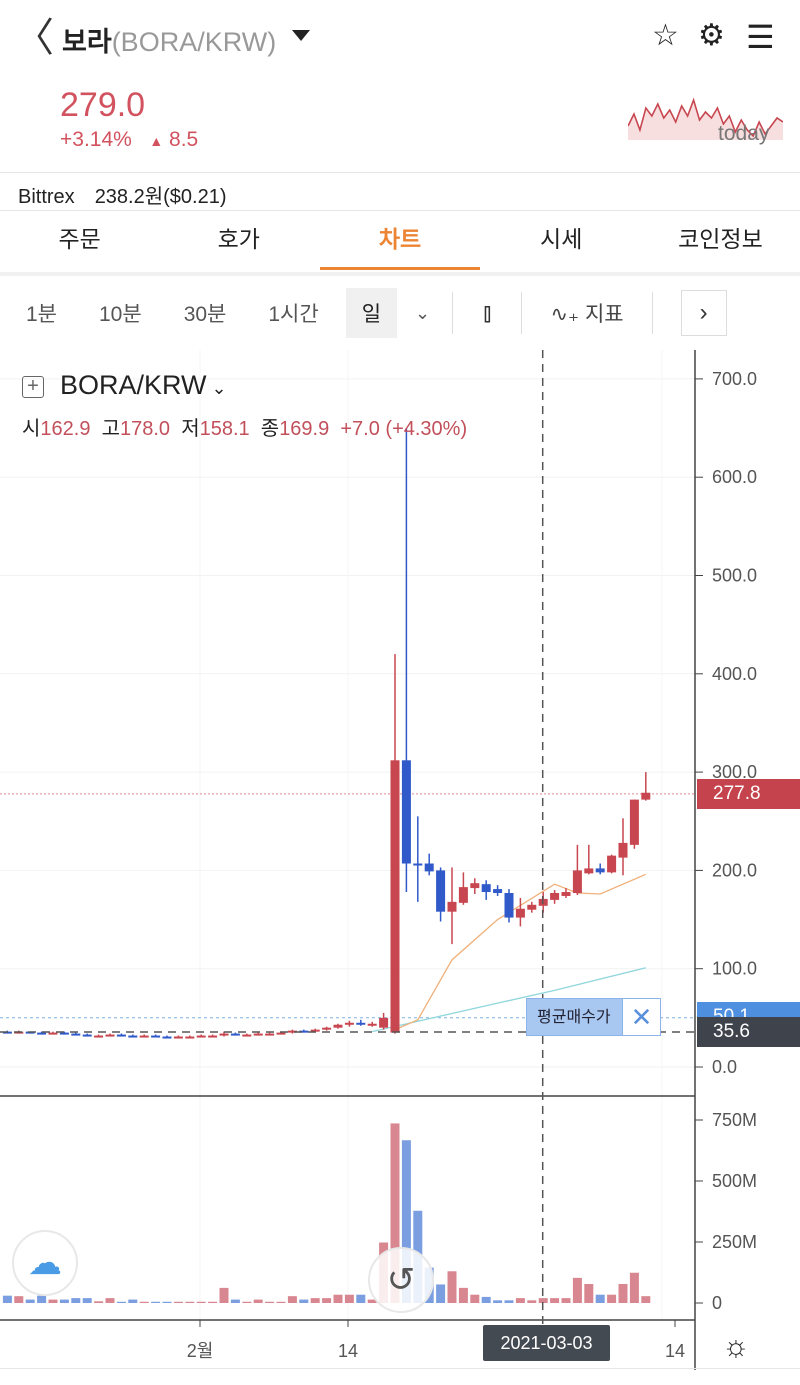 The height and width of the screenshot is (1385, 800). What do you see at coordinates (103, 105) in the screenshot?
I see `current-price: 279.0` at bounding box center [103, 105].